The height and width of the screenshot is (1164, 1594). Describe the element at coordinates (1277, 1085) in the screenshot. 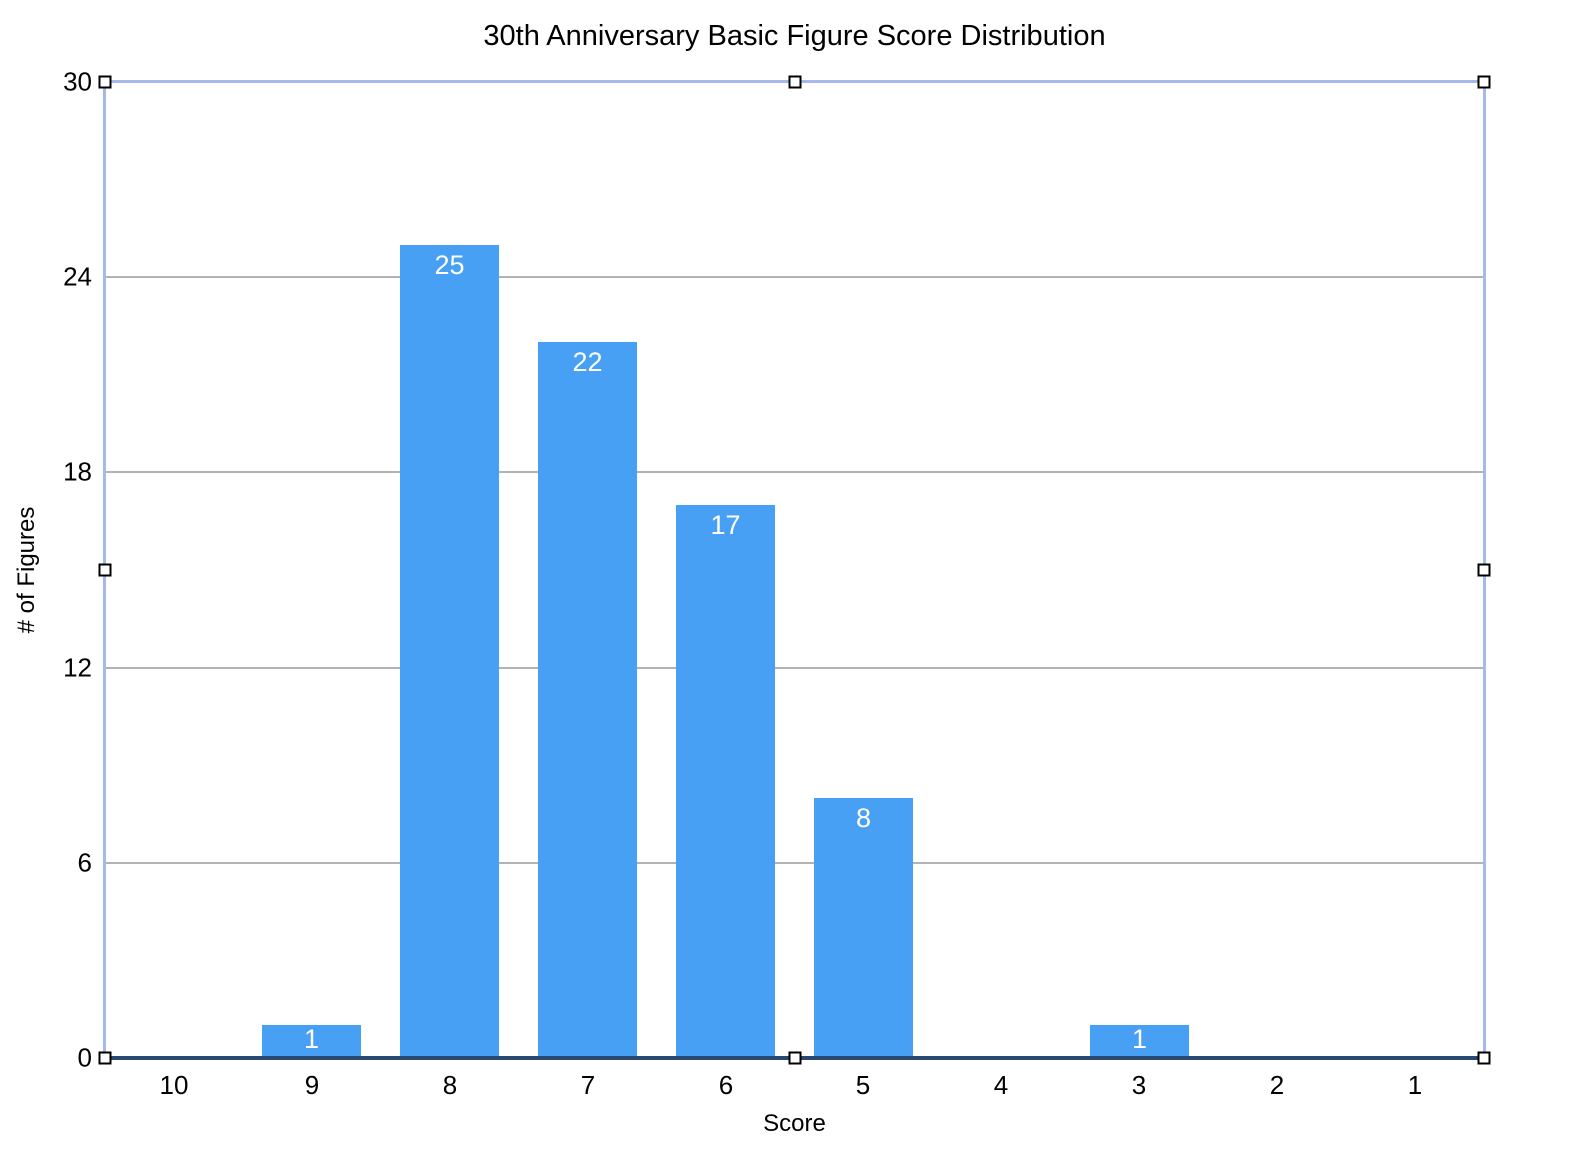

I see `x-tick-label: 2` at that location.